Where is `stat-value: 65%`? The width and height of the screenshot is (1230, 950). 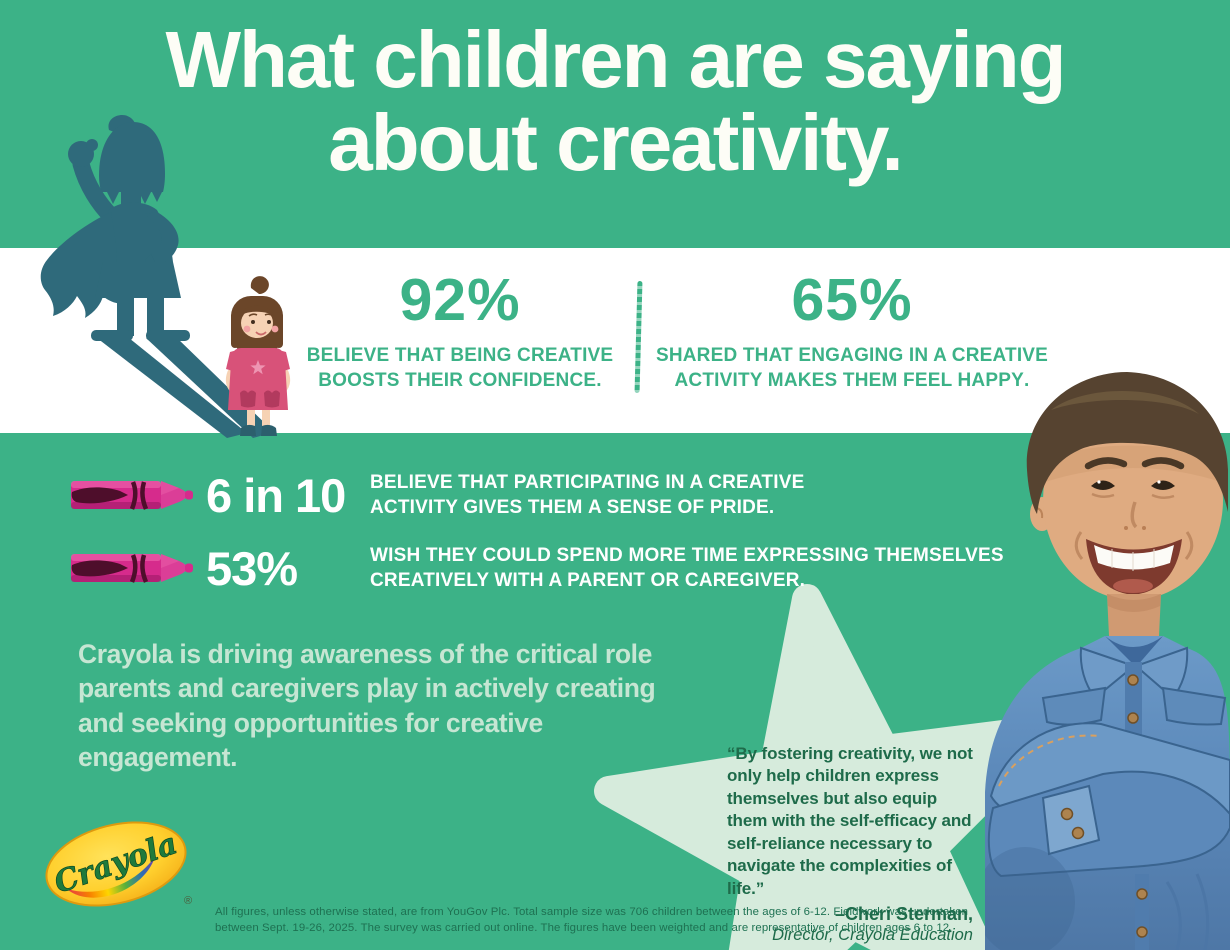
stat-value: 65% is located at coordinates (852, 300).